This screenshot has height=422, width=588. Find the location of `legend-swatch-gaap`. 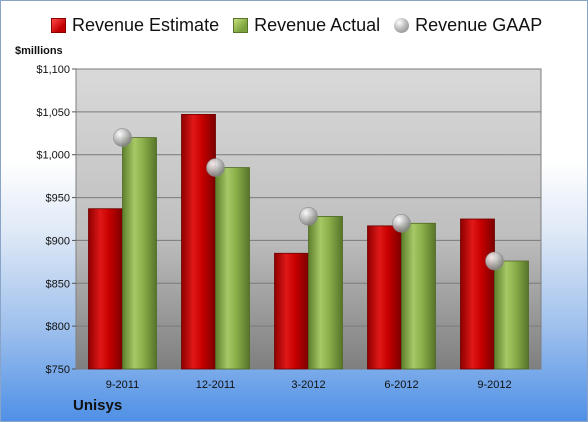

legend-swatch-gaap is located at coordinates (402, 25).